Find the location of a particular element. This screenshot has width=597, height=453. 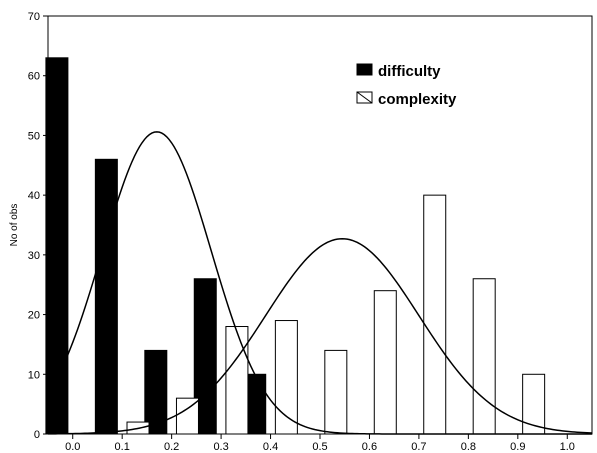

x-axis: 0.0 0.1 0.2 0.3 0.4 0.5 0.6 0.7 0.8 0.9 1.0 is located at coordinates (320, 443).